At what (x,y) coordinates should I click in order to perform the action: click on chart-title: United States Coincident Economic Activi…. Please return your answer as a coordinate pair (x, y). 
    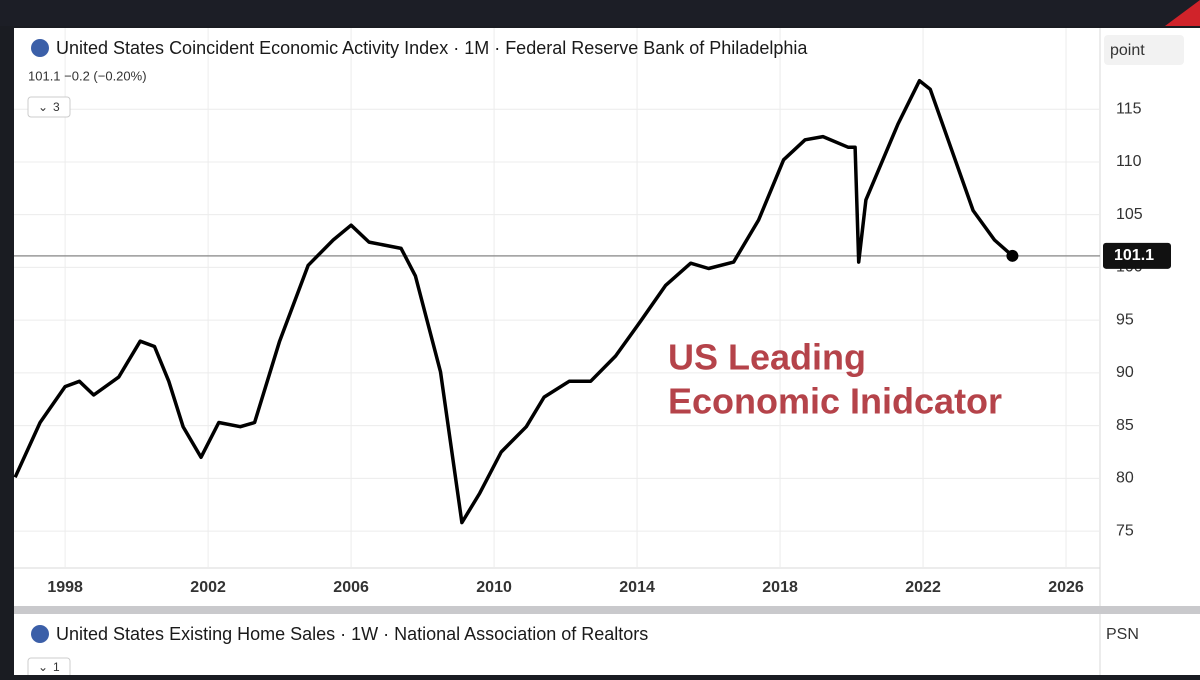
    Looking at the image, I should click on (432, 48).